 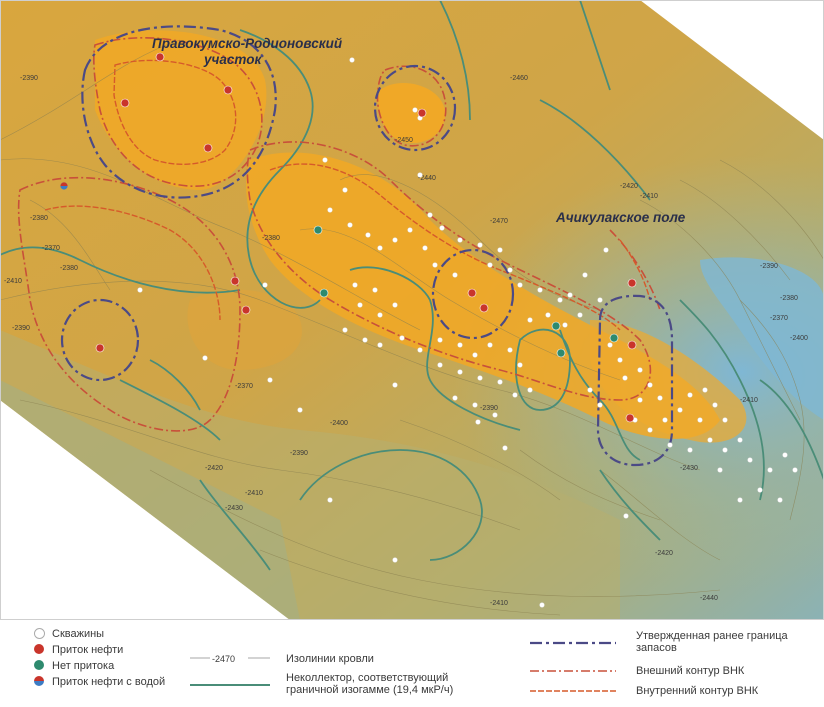 I want to click on area-label-pravokumsko: Правокумско-Родионовский, so click(x=247, y=43).